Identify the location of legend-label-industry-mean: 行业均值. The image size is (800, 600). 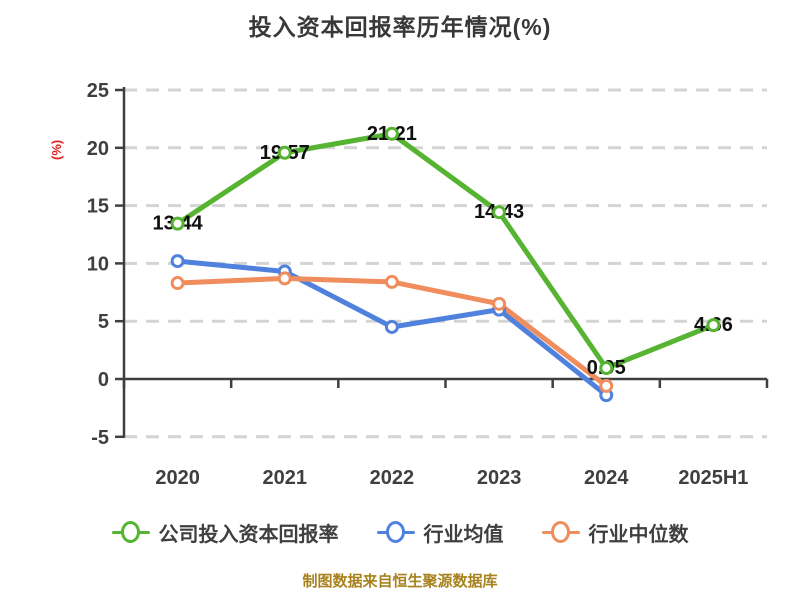
(463, 535).